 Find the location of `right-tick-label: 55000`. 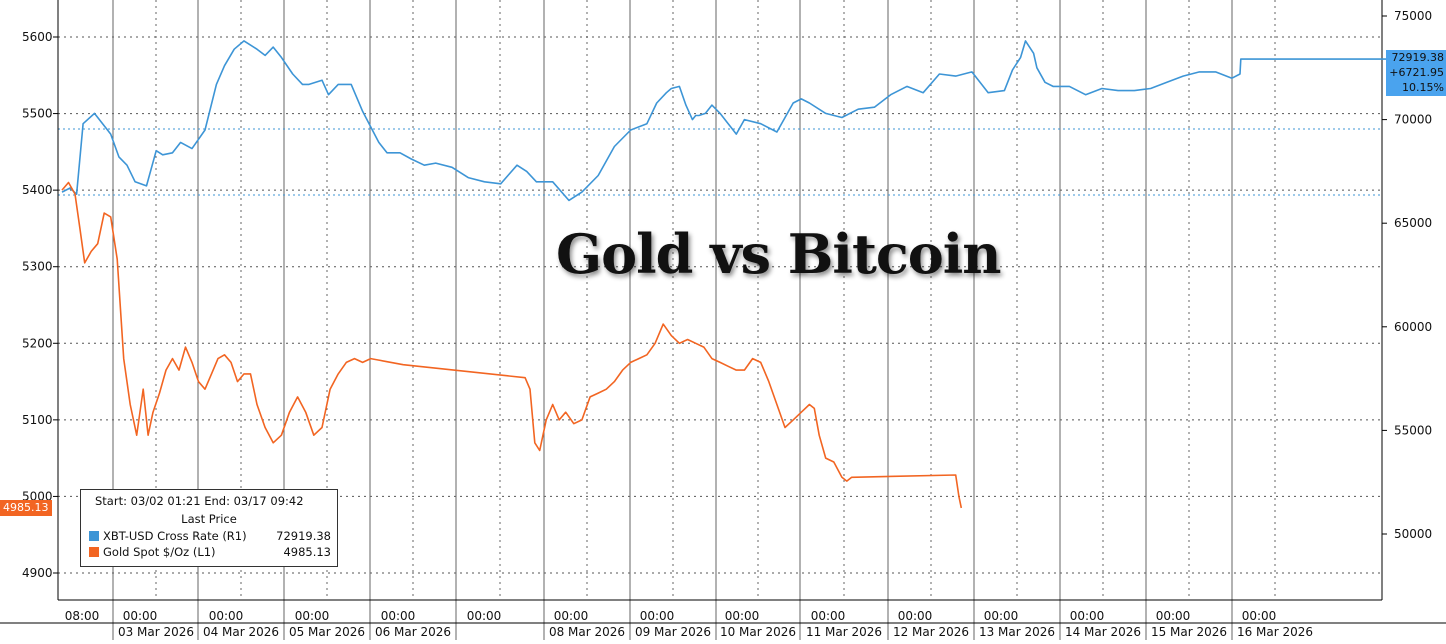

right-tick-label: 55000 is located at coordinates (1413, 430).